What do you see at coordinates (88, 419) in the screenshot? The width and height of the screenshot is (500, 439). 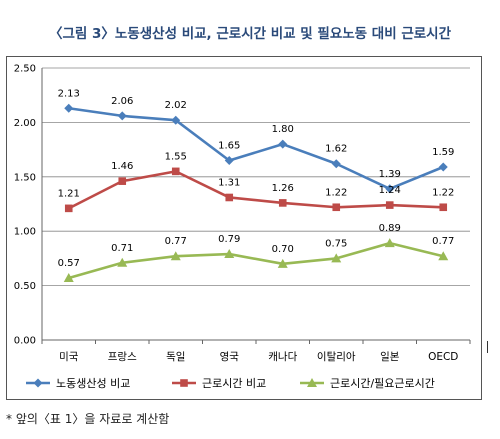 I see `footnote: * 앞의〈표 1〉을 자료로 계산함` at bounding box center [88, 419].